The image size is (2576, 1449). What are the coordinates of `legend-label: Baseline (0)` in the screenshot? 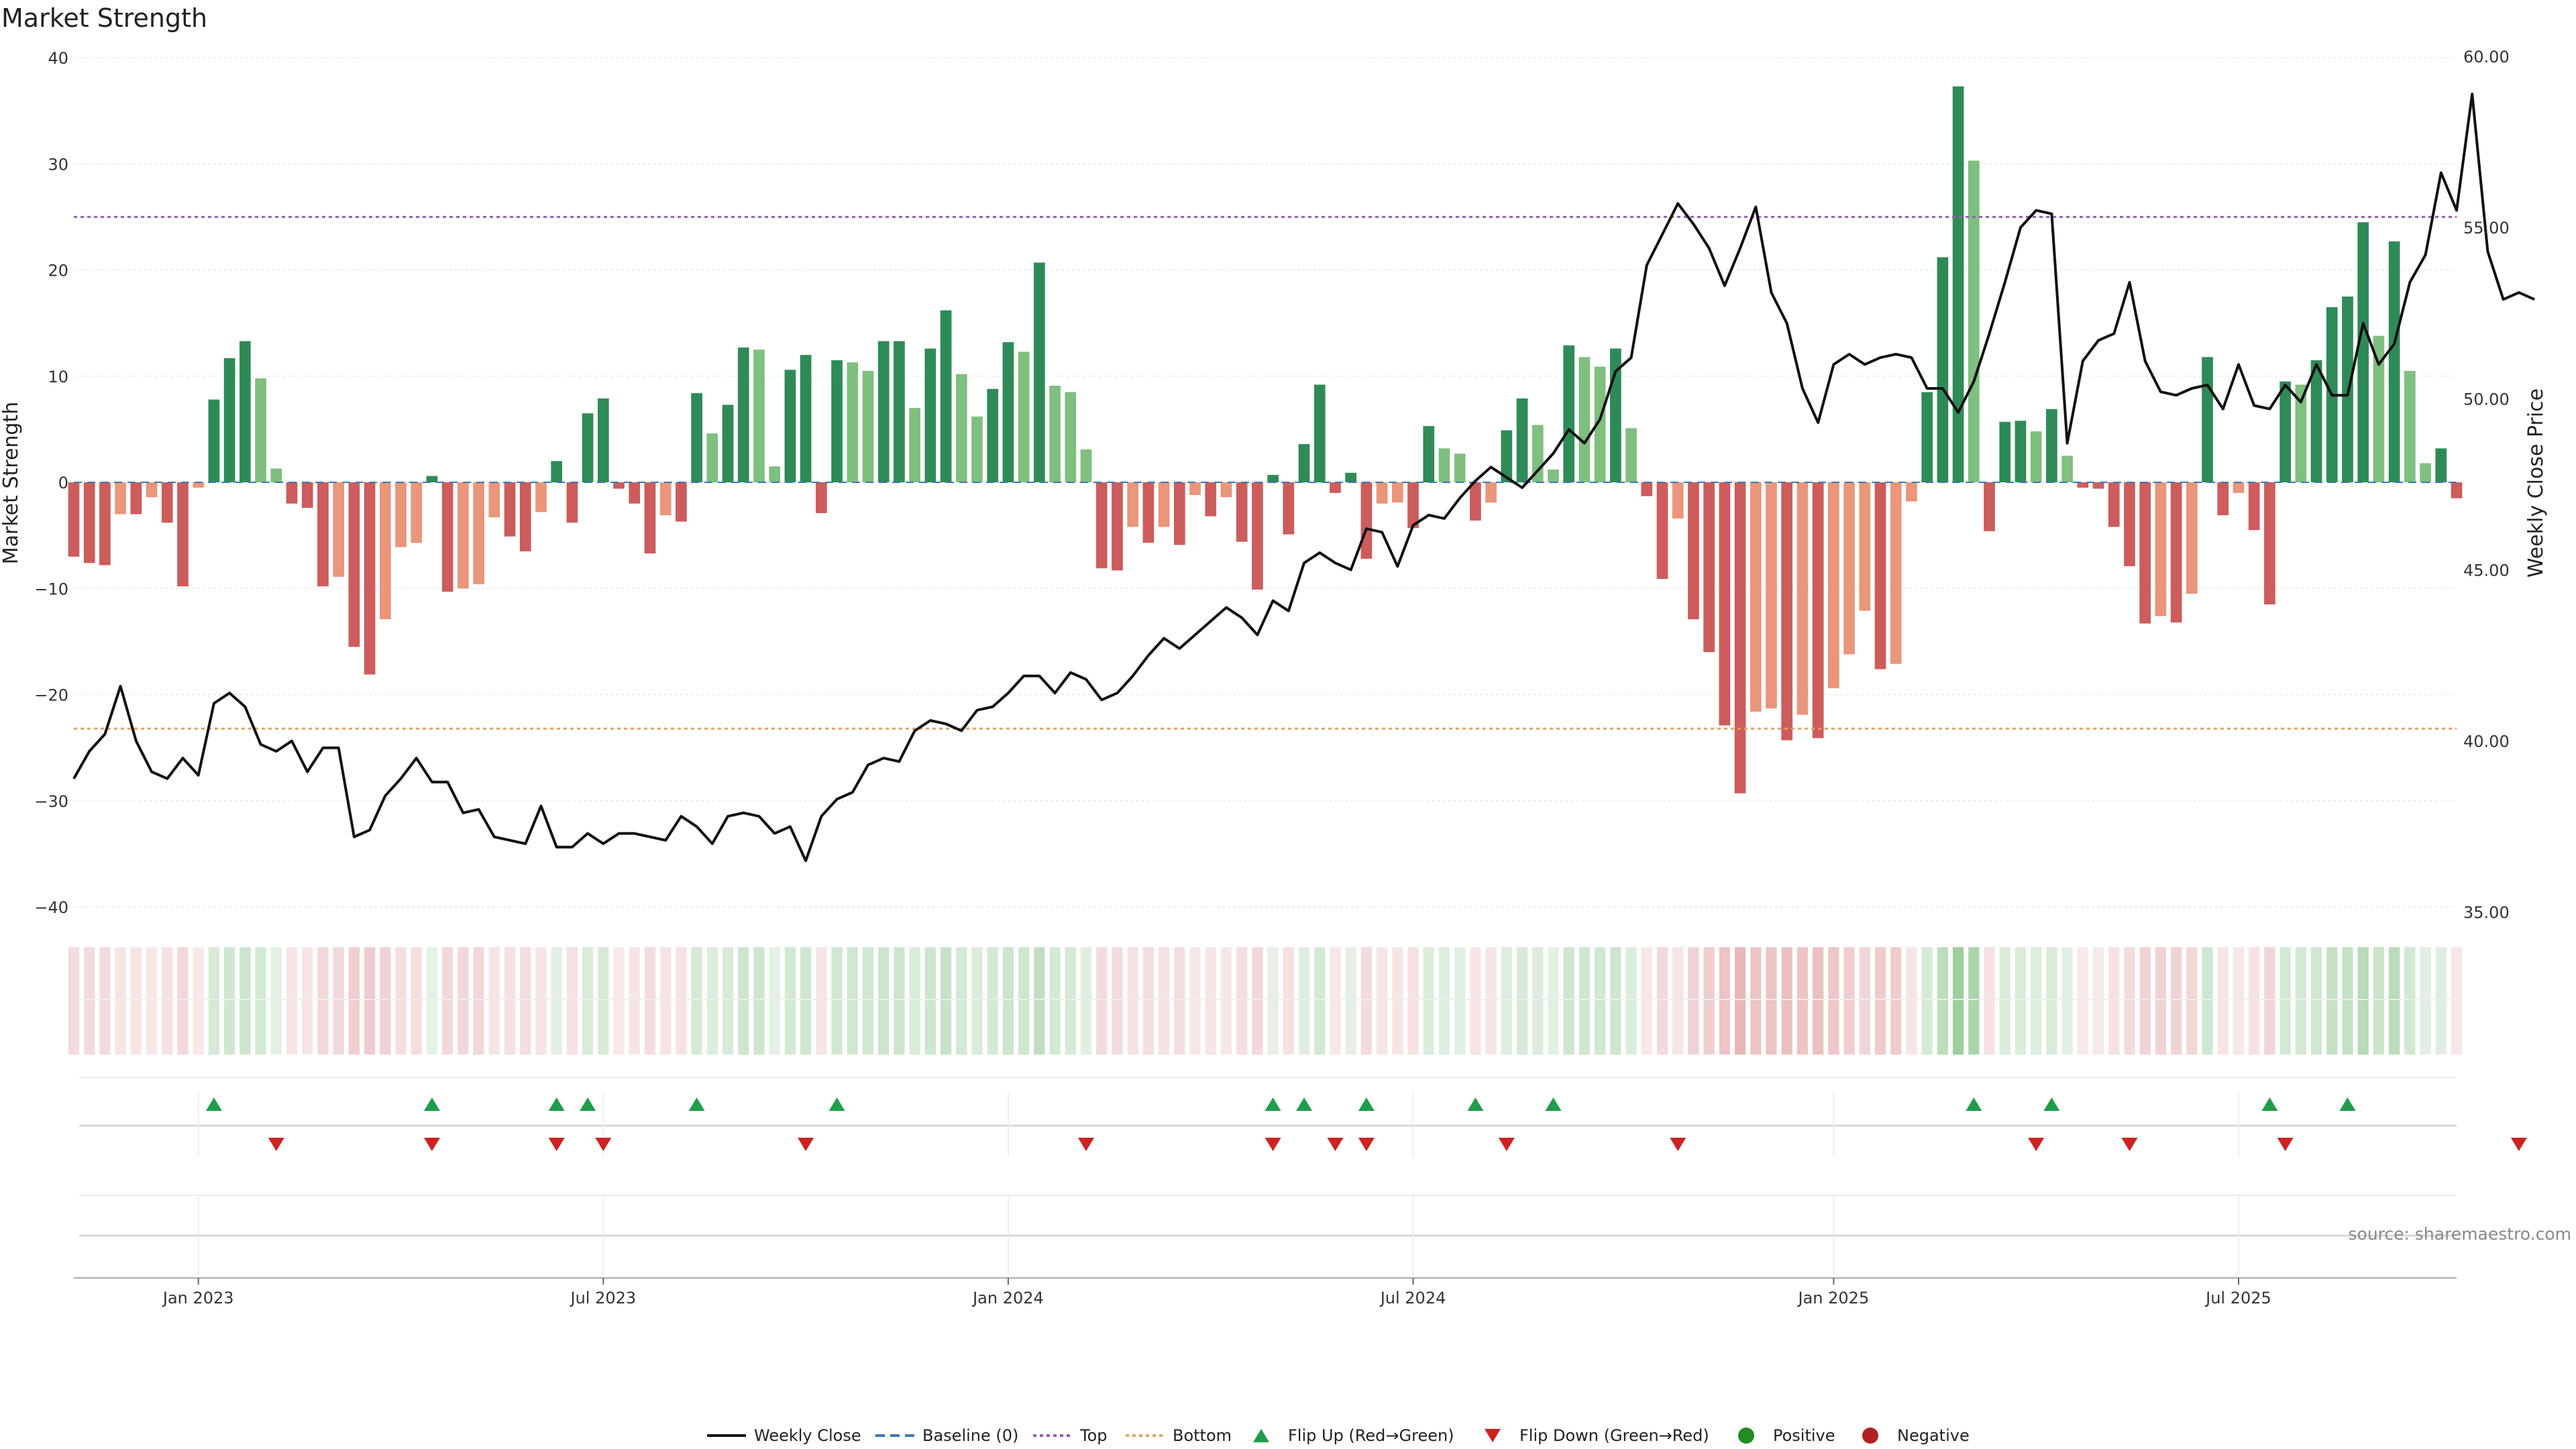 It's located at (970, 1435).